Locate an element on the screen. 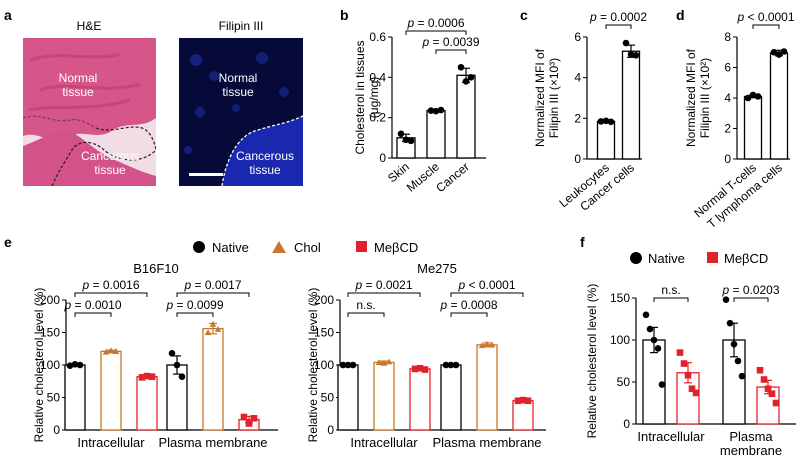  significance-label: p = 0.0099 is located at coordinates (194, 305).